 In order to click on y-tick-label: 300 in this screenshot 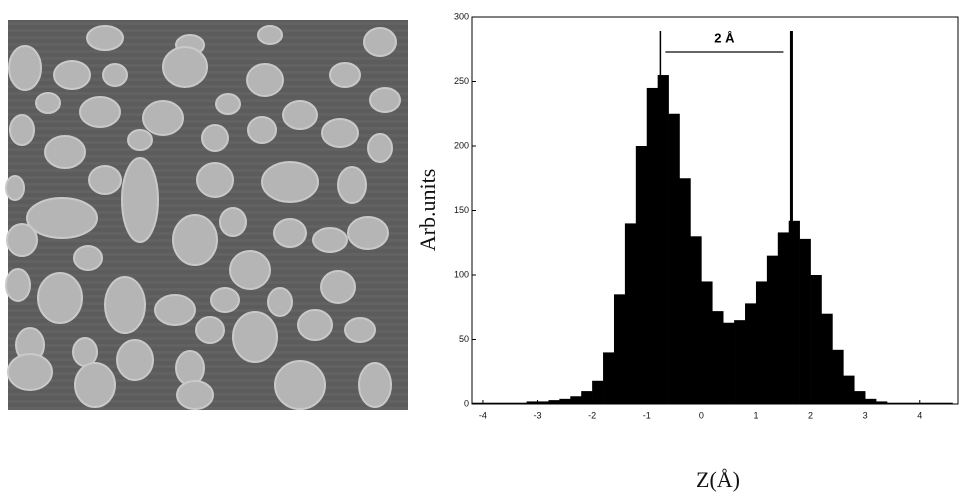, I will do `click(461, 16)`.